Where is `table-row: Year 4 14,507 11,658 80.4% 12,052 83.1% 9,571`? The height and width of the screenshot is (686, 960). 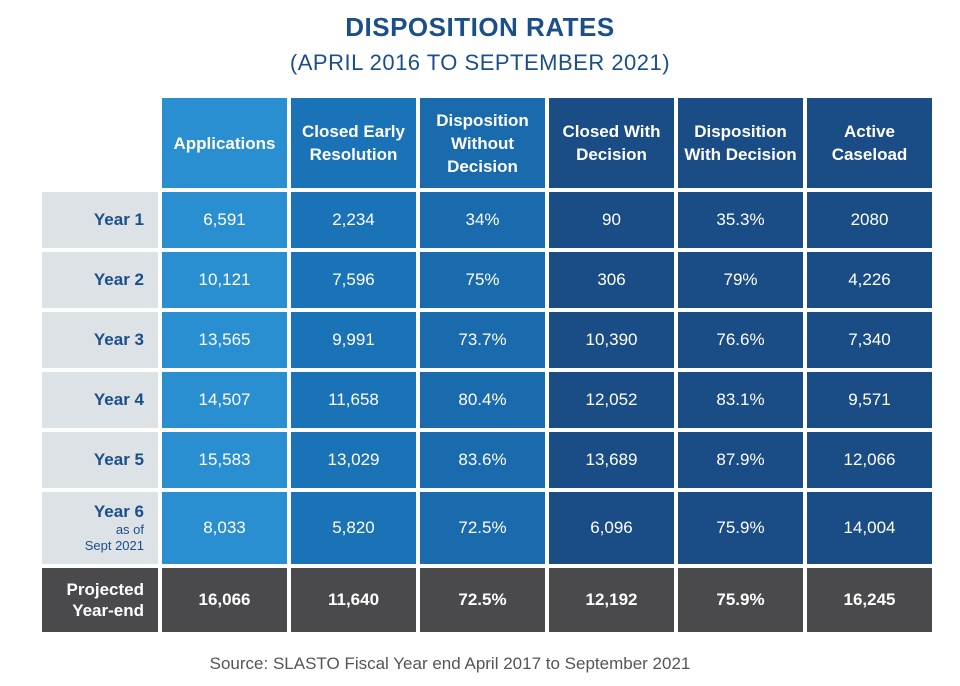 table-row: Year 4 14,507 11,658 80.4% 12,052 83.1% 9,571 is located at coordinates (487, 400).